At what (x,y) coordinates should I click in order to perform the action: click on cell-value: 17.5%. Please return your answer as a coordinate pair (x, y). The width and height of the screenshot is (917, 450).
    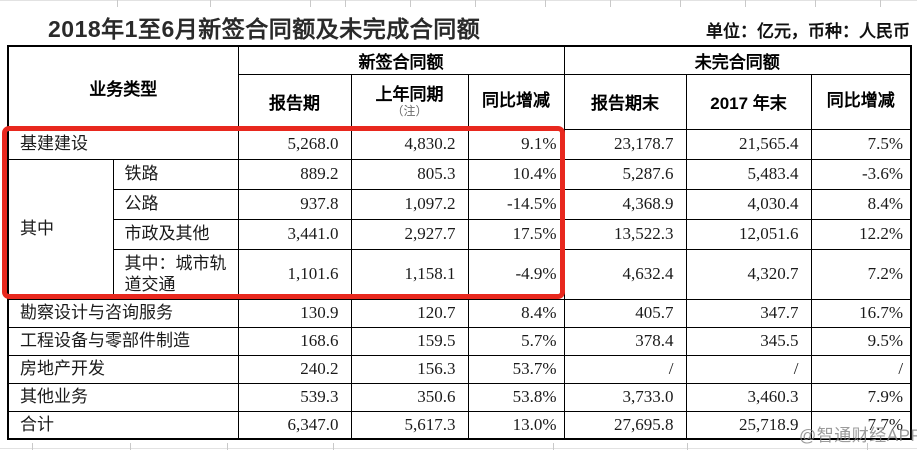
    Looking at the image, I should click on (516, 234).